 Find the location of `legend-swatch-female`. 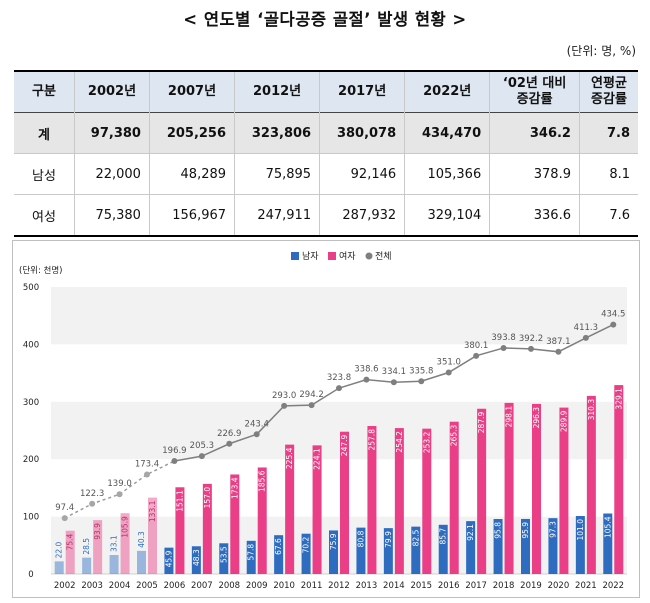

legend-swatch-female is located at coordinates (332, 256).